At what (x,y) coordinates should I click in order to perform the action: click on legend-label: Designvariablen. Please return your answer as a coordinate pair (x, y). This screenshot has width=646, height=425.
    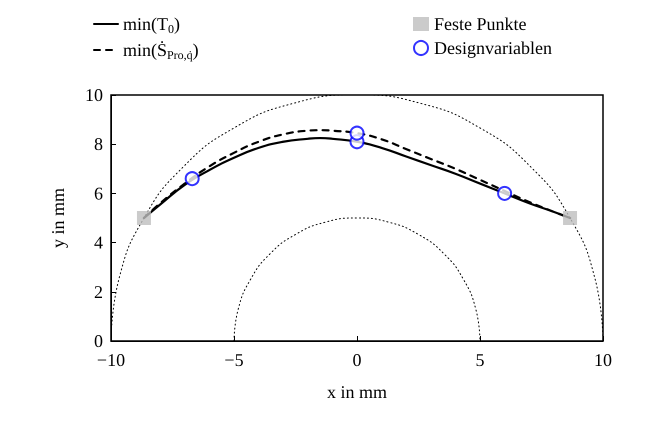
    Looking at the image, I should click on (493, 48).